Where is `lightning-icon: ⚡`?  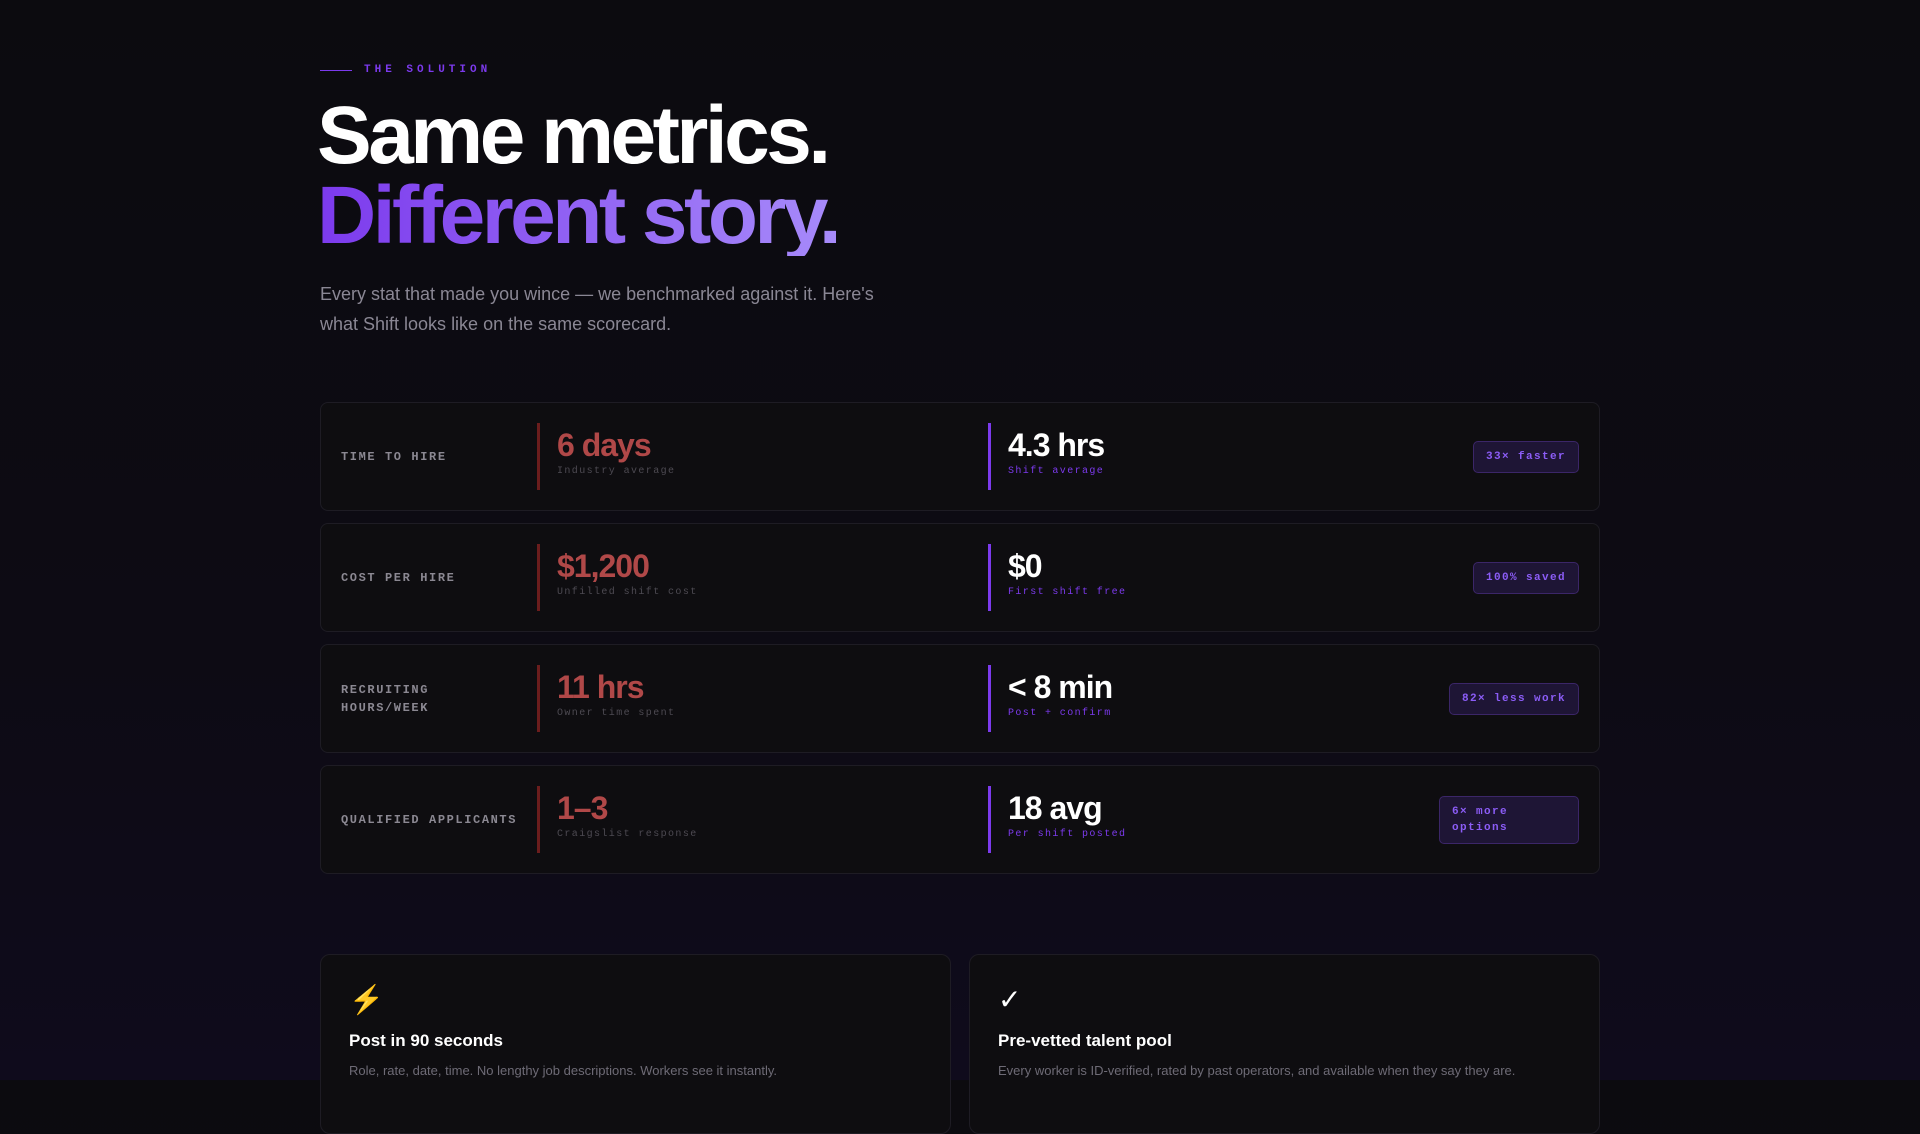 lightning-icon: ⚡ is located at coordinates (366, 999).